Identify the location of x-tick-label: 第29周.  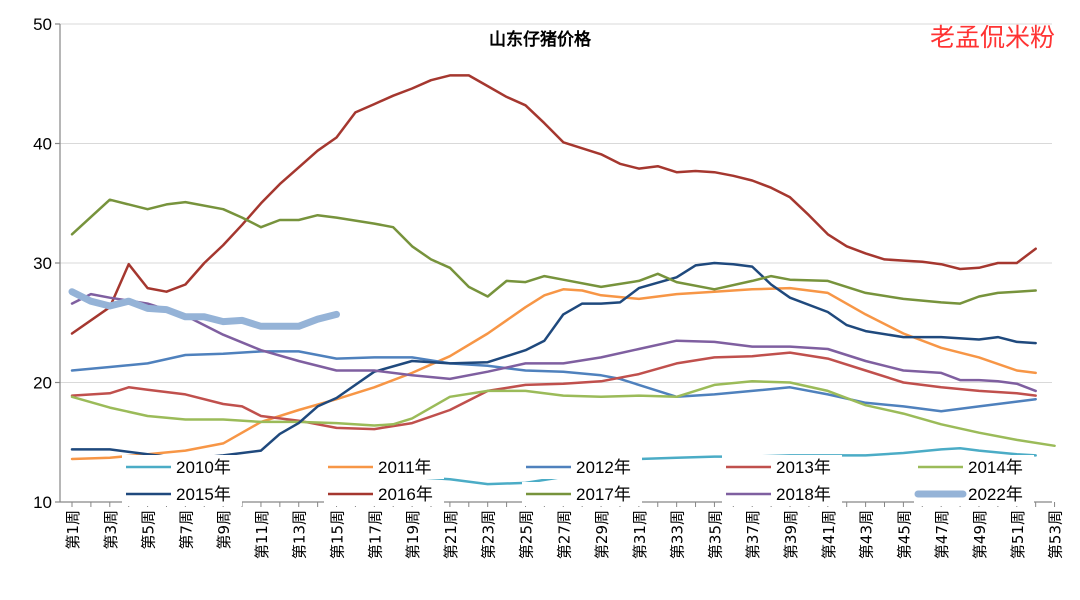
(602, 534).